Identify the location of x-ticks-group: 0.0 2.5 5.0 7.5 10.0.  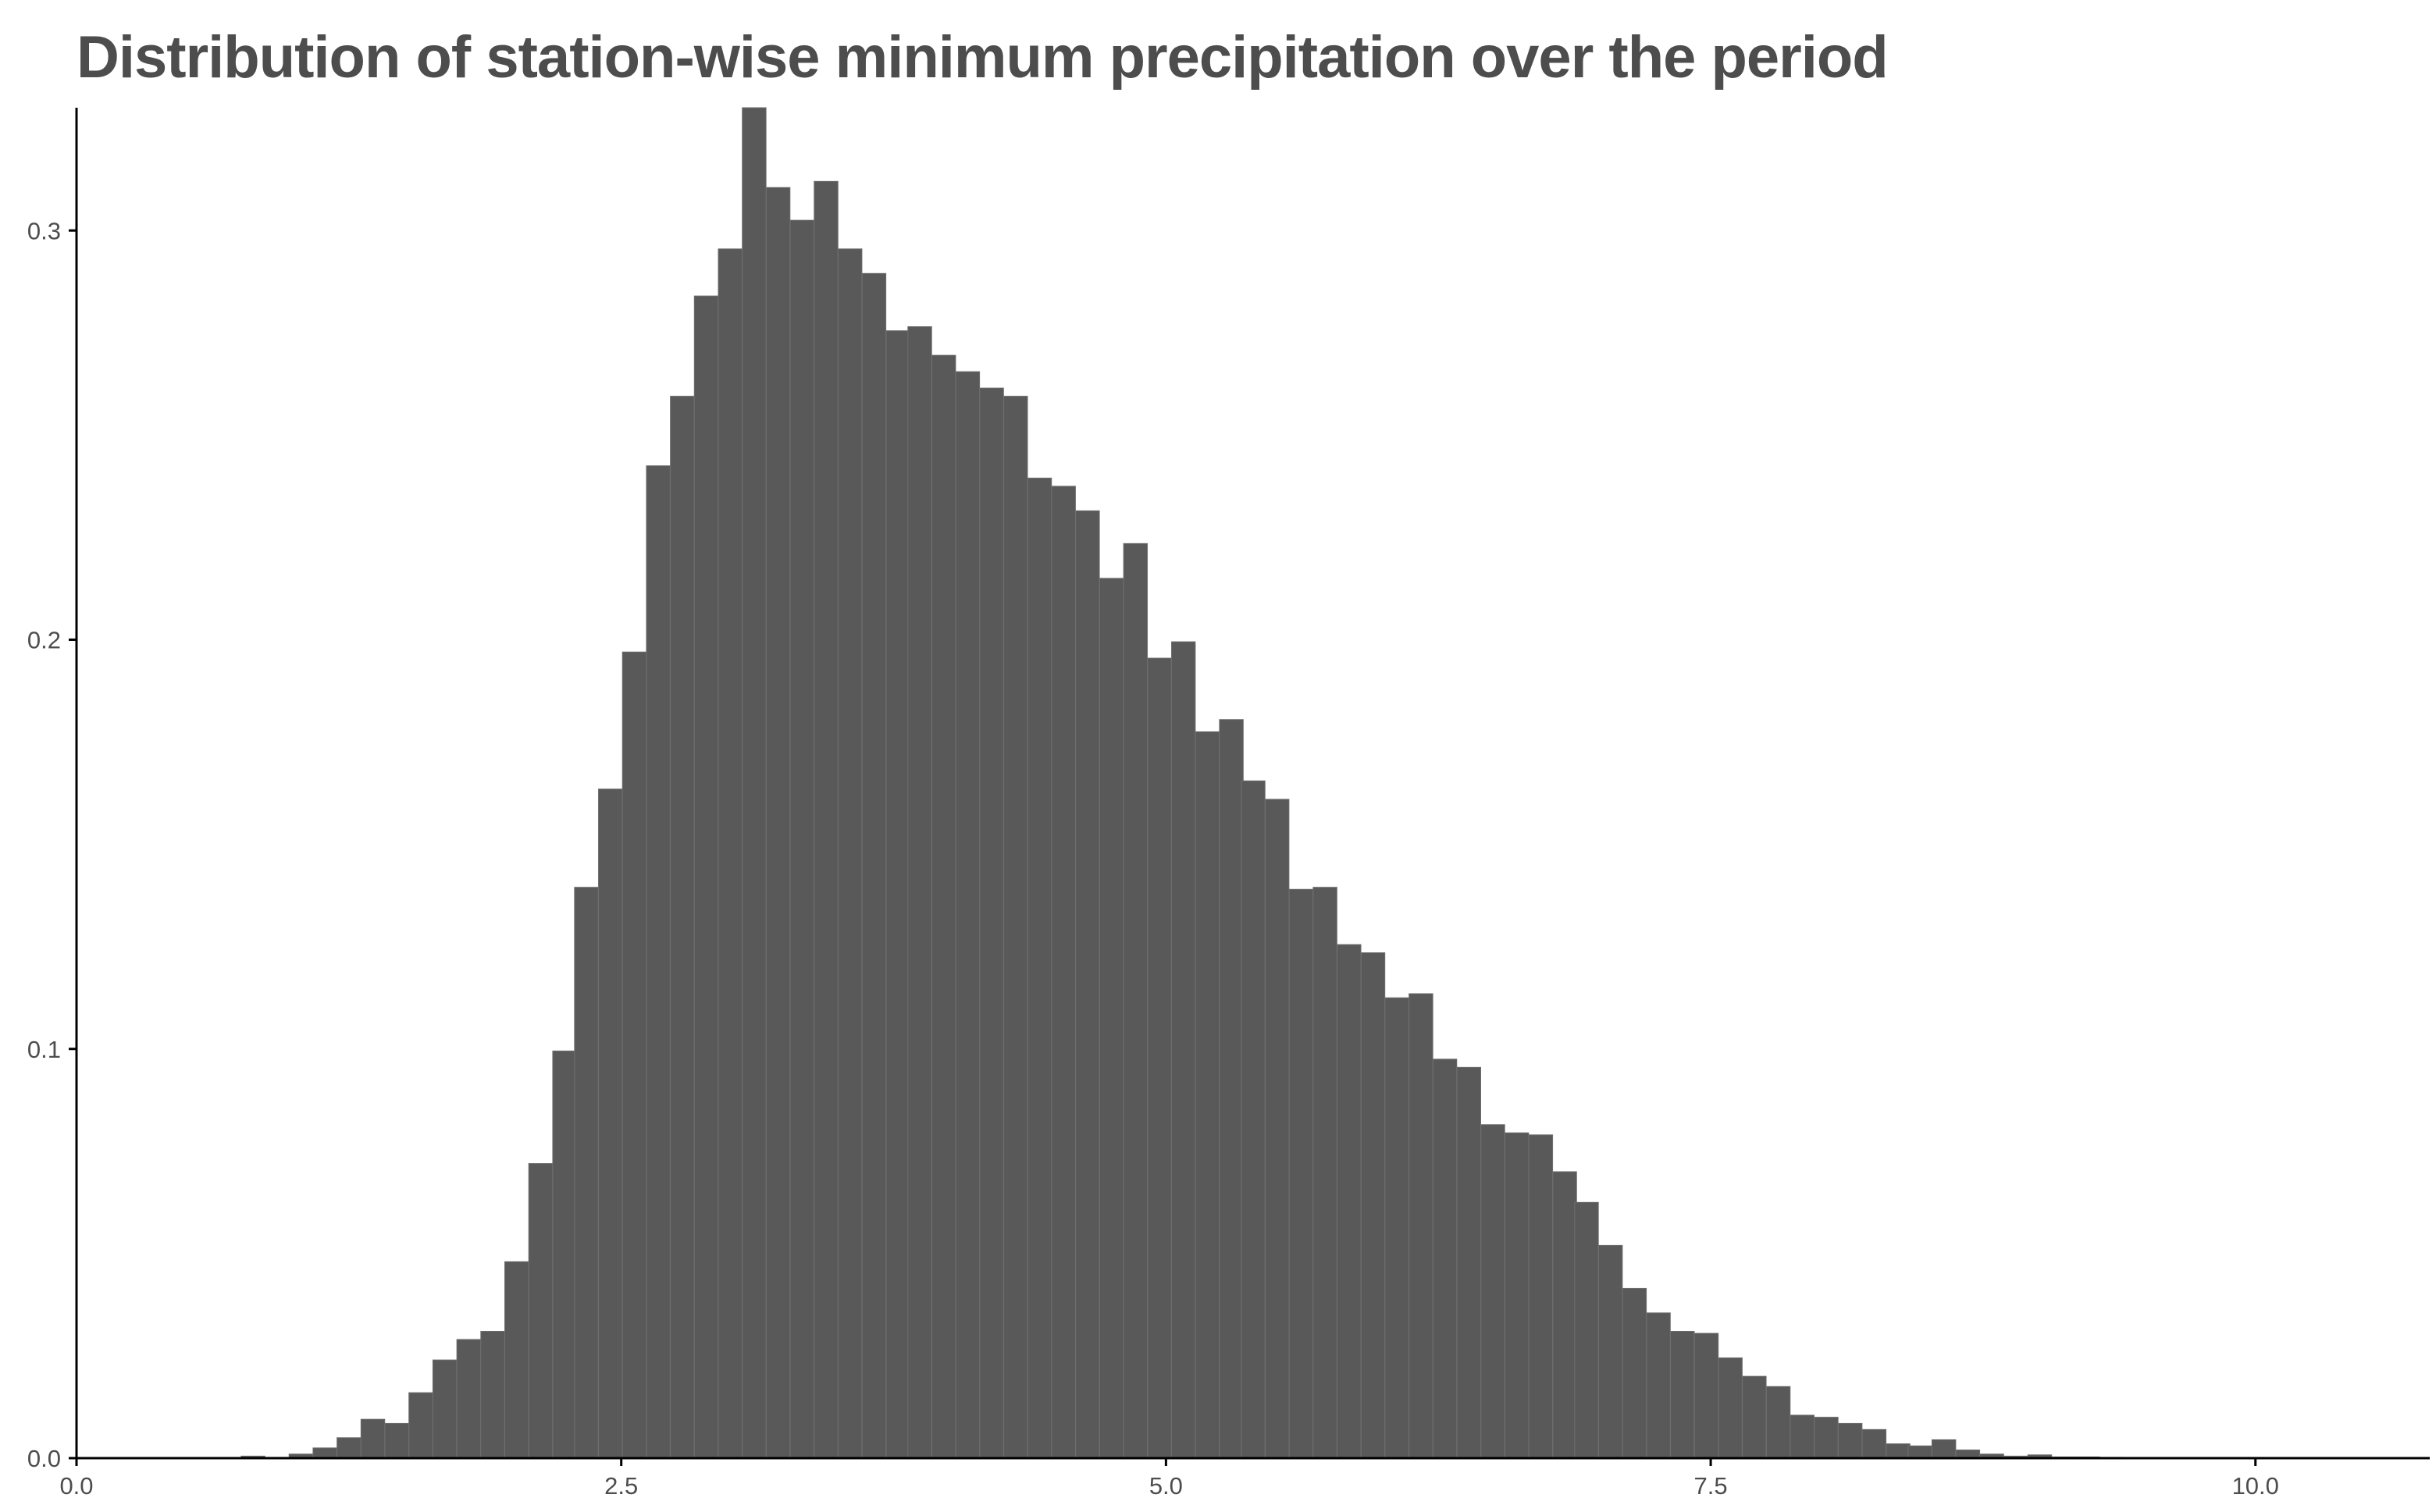
(1169, 1479).